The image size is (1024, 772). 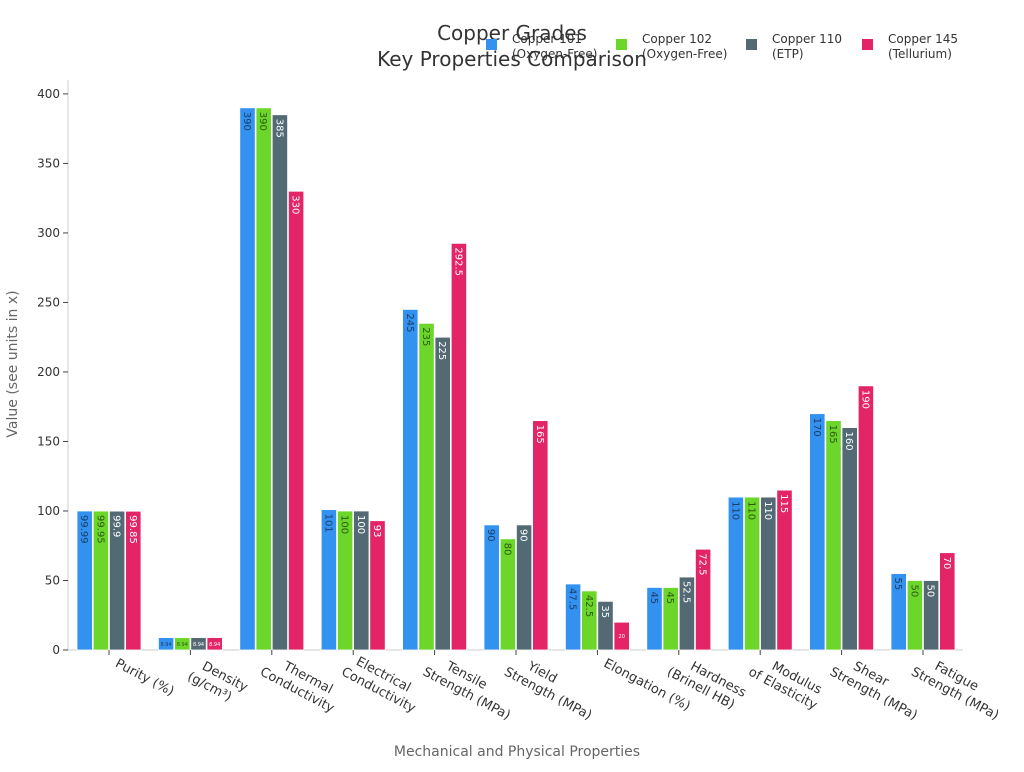 What do you see at coordinates (572, 599) in the screenshot?
I see `bar-value-label: 47.5` at bounding box center [572, 599].